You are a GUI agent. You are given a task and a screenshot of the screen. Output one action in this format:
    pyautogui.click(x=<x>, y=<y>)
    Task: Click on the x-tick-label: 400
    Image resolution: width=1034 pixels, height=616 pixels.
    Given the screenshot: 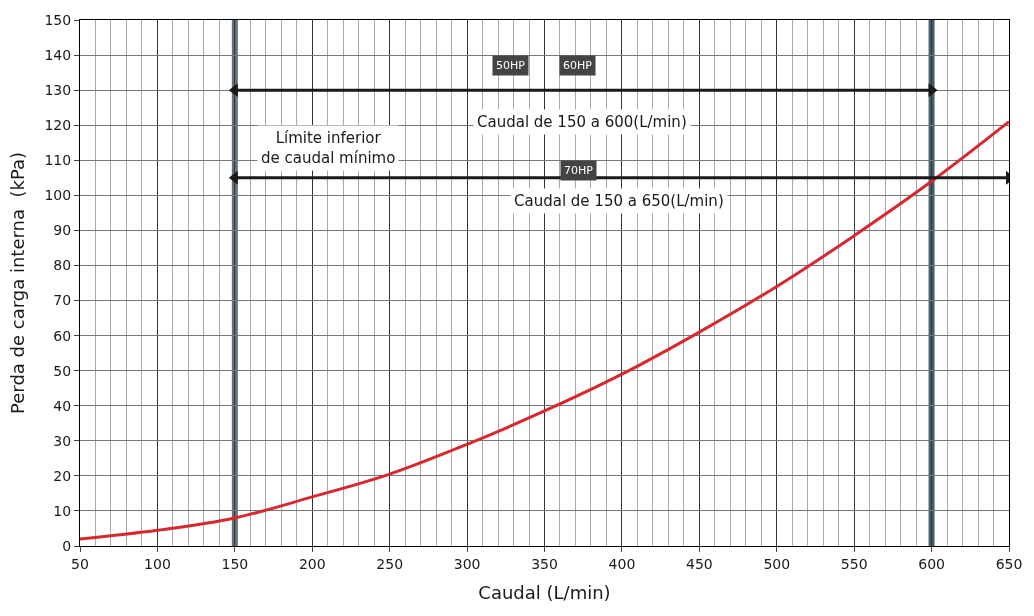 What is the action you would take?
    pyautogui.click(x=622, y=563)
    